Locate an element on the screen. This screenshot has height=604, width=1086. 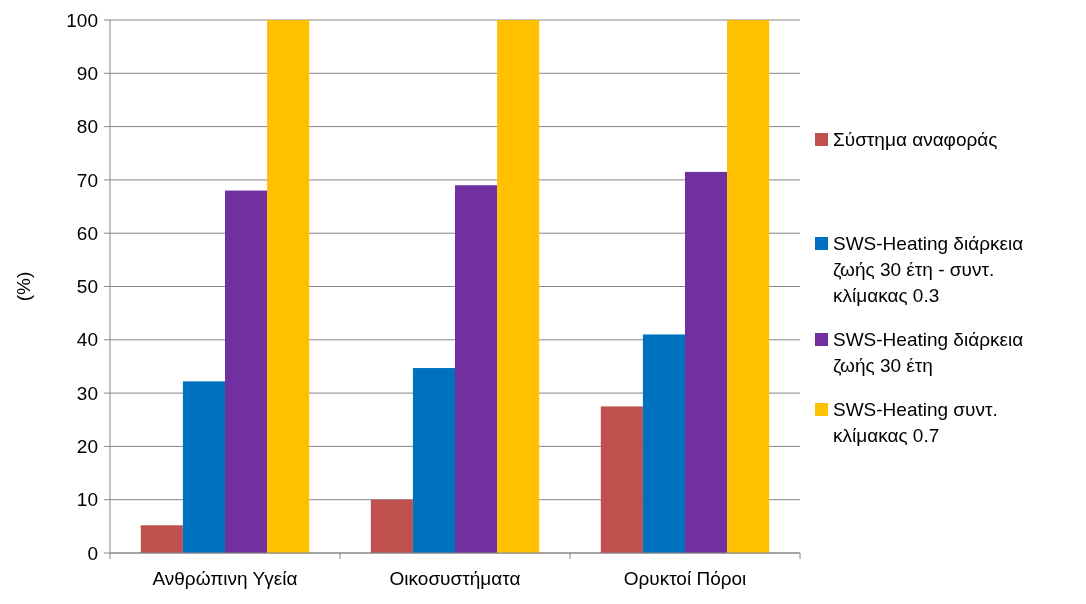
y-tick-label: 30 is located at coordinates (87, 393).